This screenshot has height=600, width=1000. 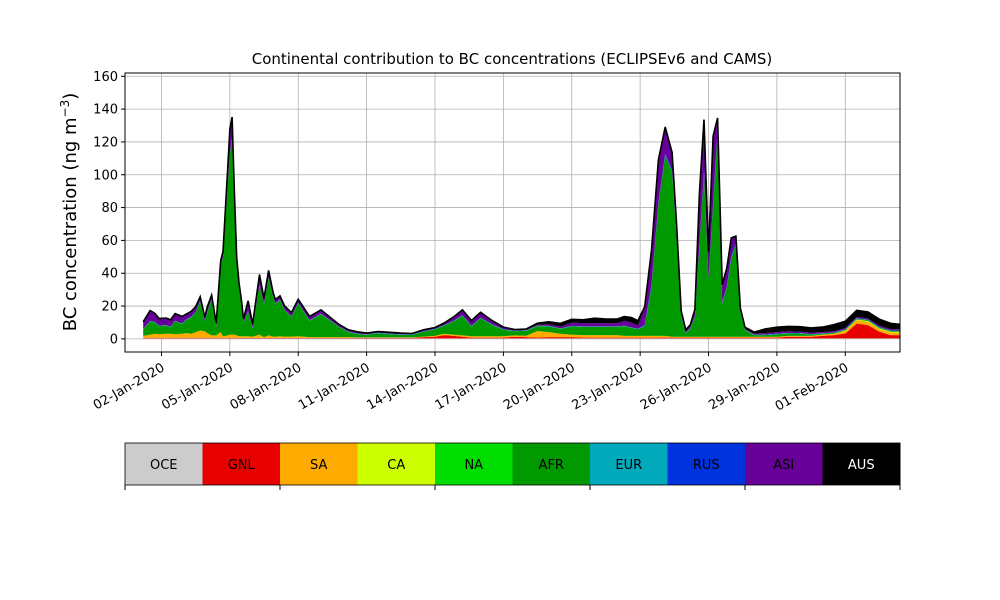 I want to click on x-tick-label: 26-Jan-2020, so click(x=676, y=386).